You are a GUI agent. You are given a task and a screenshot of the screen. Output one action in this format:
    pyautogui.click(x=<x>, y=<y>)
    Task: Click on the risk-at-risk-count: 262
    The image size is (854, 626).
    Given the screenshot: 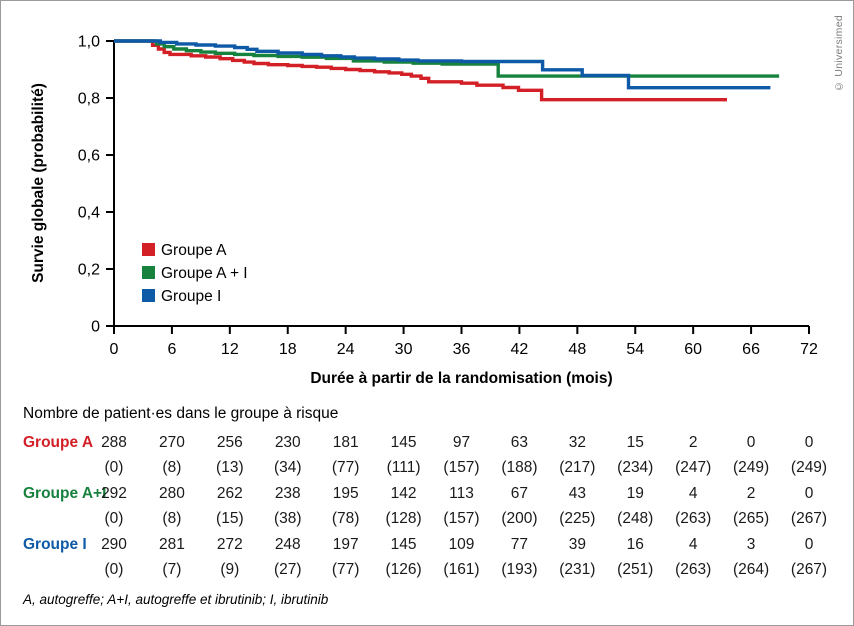 What is the action you would take?
    pyautogui.click(x=229, y=493)
    